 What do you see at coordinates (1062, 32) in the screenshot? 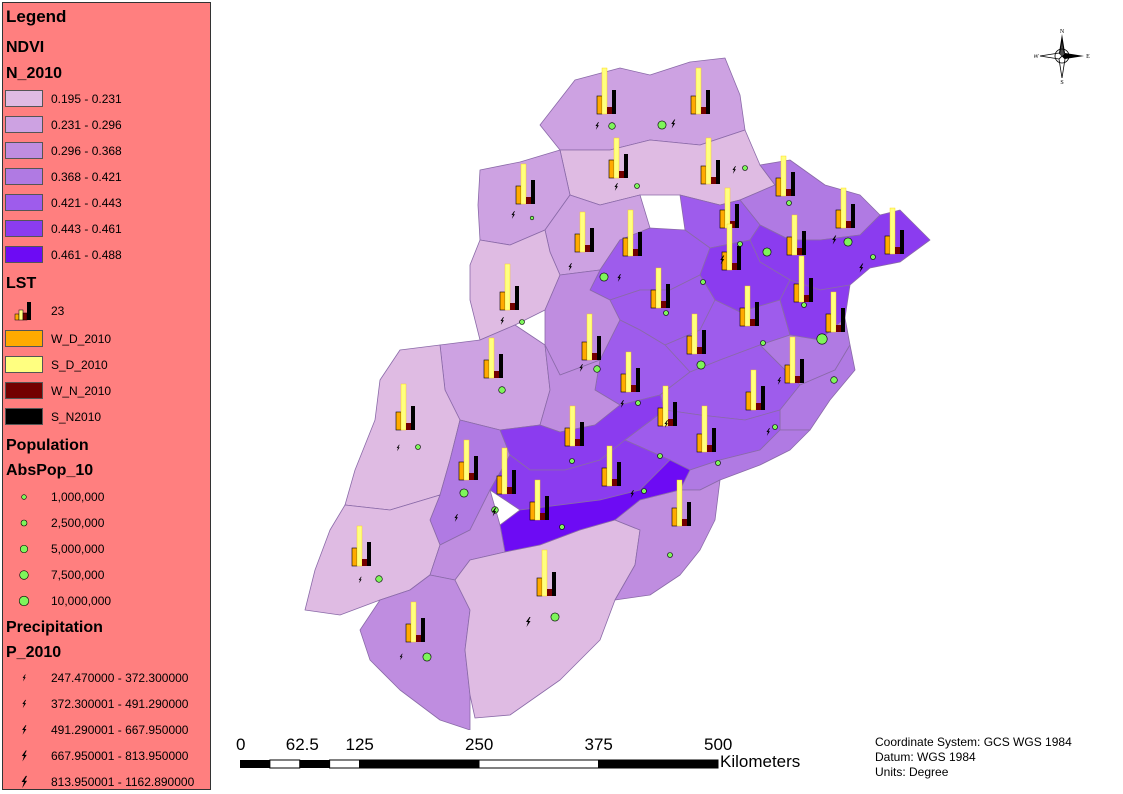
I see `north-label: N` at bounding box center [1062, 32].